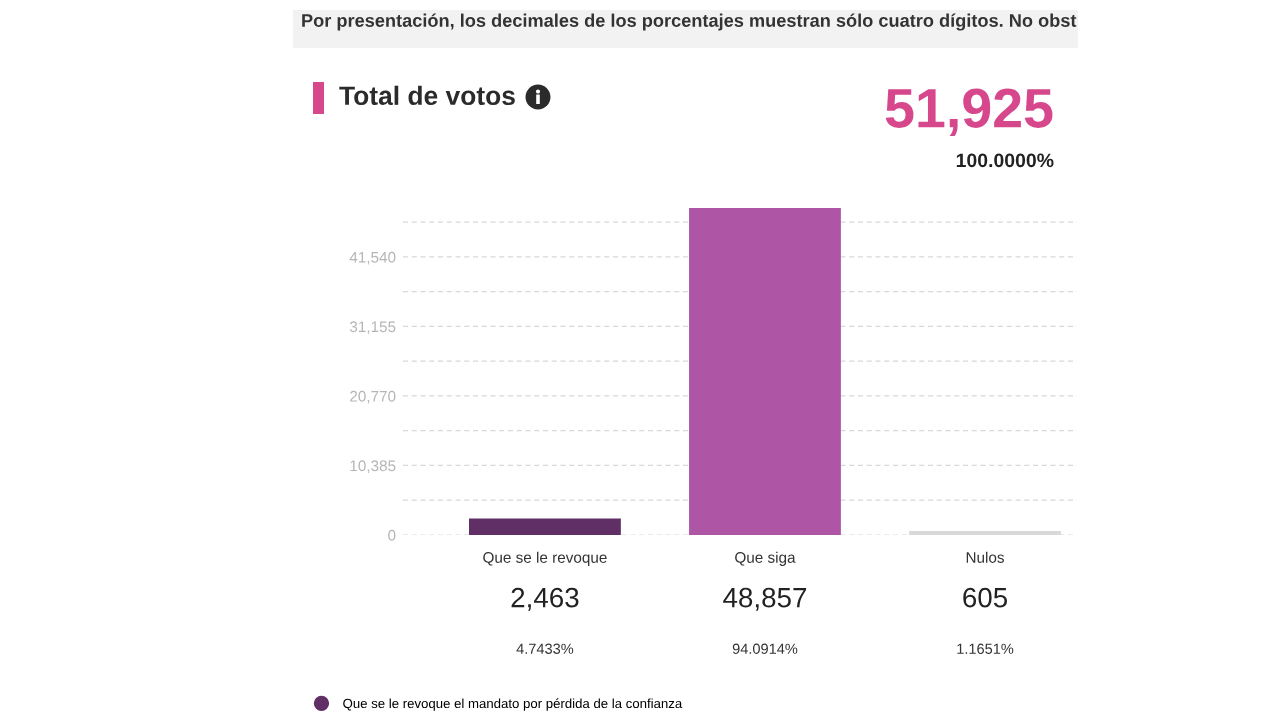 This screenshot has height=720, width=1280. I want to click on y-tick-label: 20,770, so click(373, 397).